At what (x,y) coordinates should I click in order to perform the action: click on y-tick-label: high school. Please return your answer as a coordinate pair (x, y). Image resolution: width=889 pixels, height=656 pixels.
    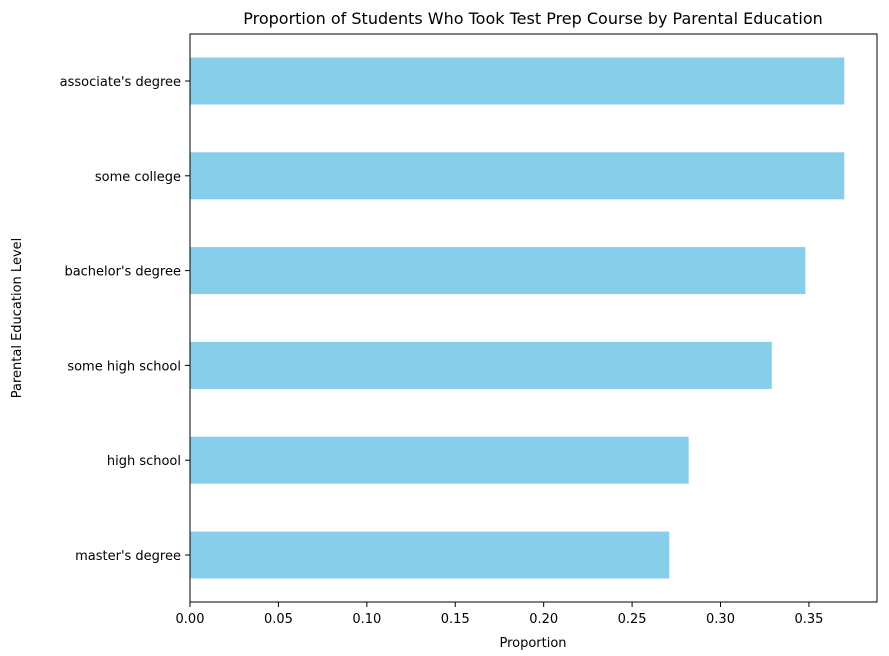
    Looking at the image, I should click on (144, 461).